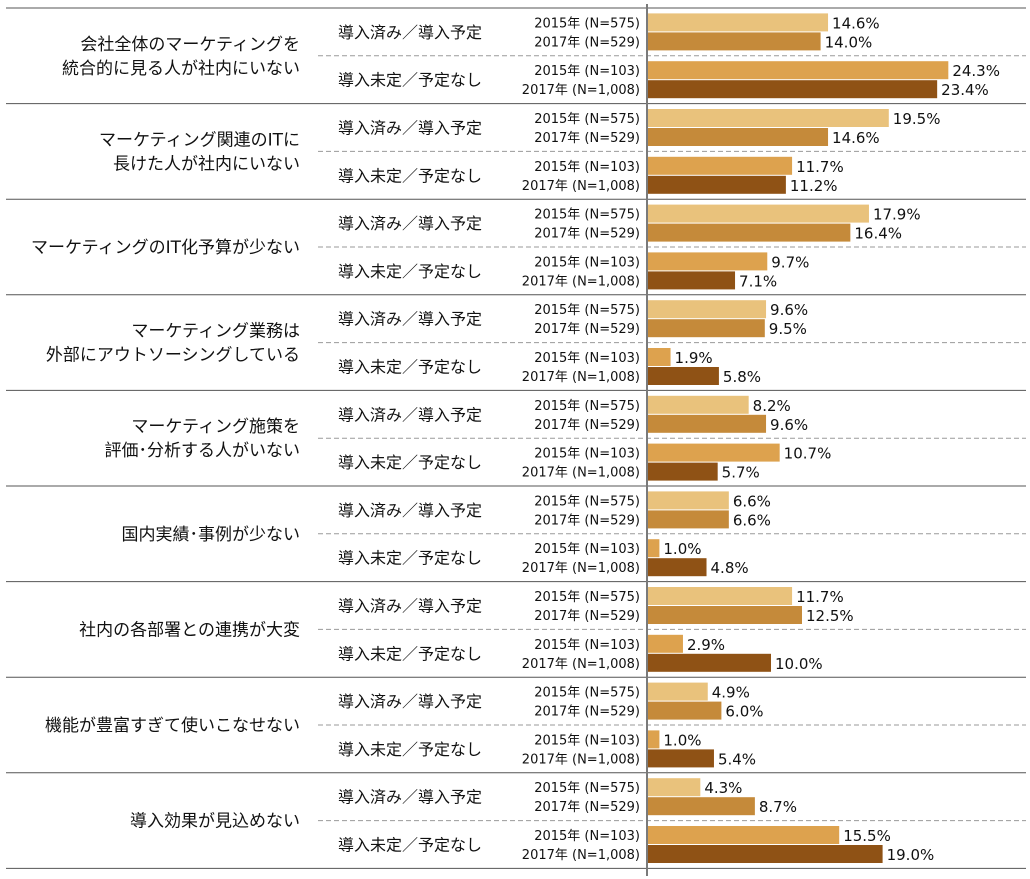 The height and width of the screenshot is (879, 1030). What do you see at coordinates (814, 186) in the screenshot?
I see `value-label: 11.2%` at bounding box center [814, 186].